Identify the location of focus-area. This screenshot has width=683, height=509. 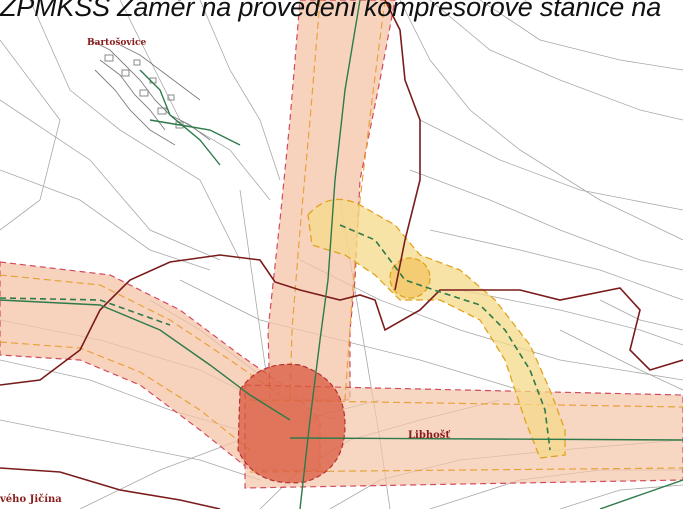
(291, 423).